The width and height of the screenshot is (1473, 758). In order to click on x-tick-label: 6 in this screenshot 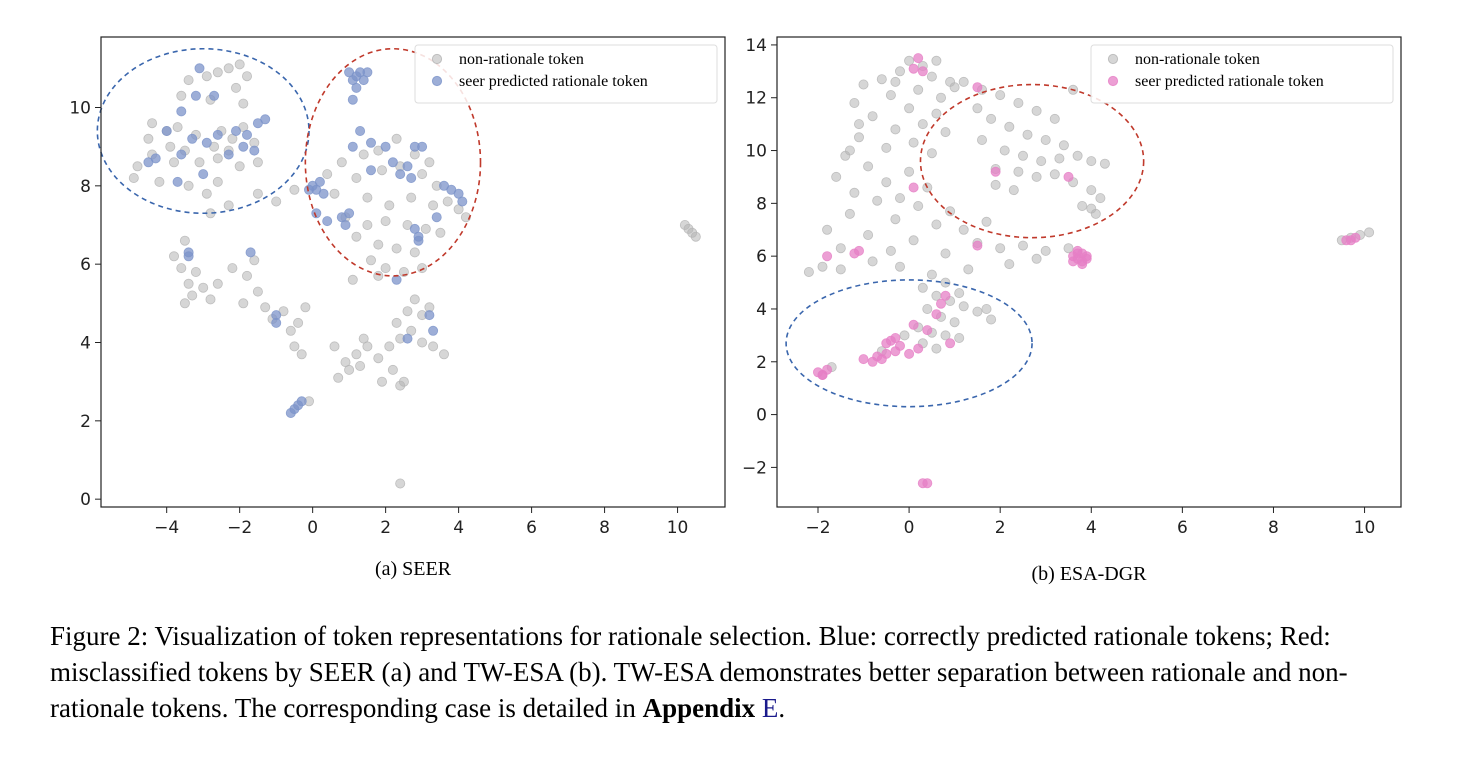, I will do `click(531, 528)`.